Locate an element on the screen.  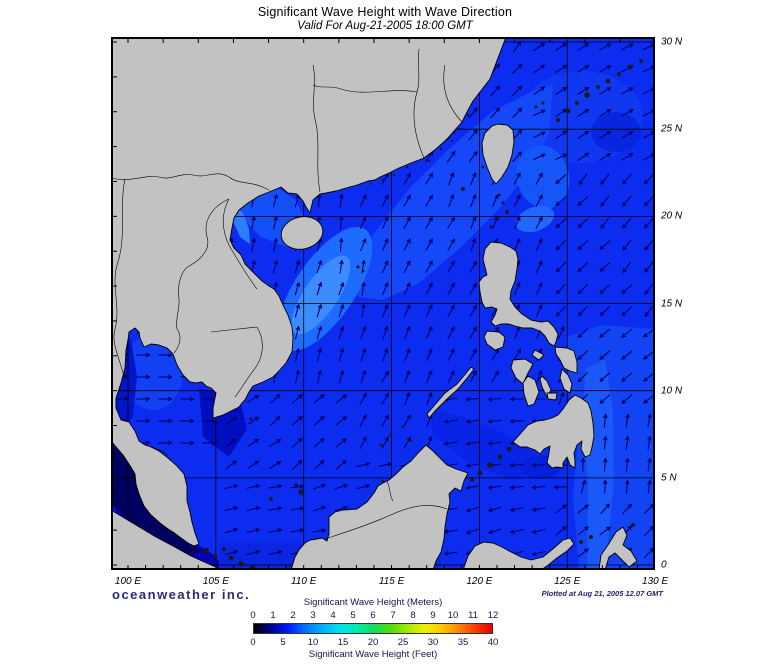
land-luzon is located at coordinates (518, 294).